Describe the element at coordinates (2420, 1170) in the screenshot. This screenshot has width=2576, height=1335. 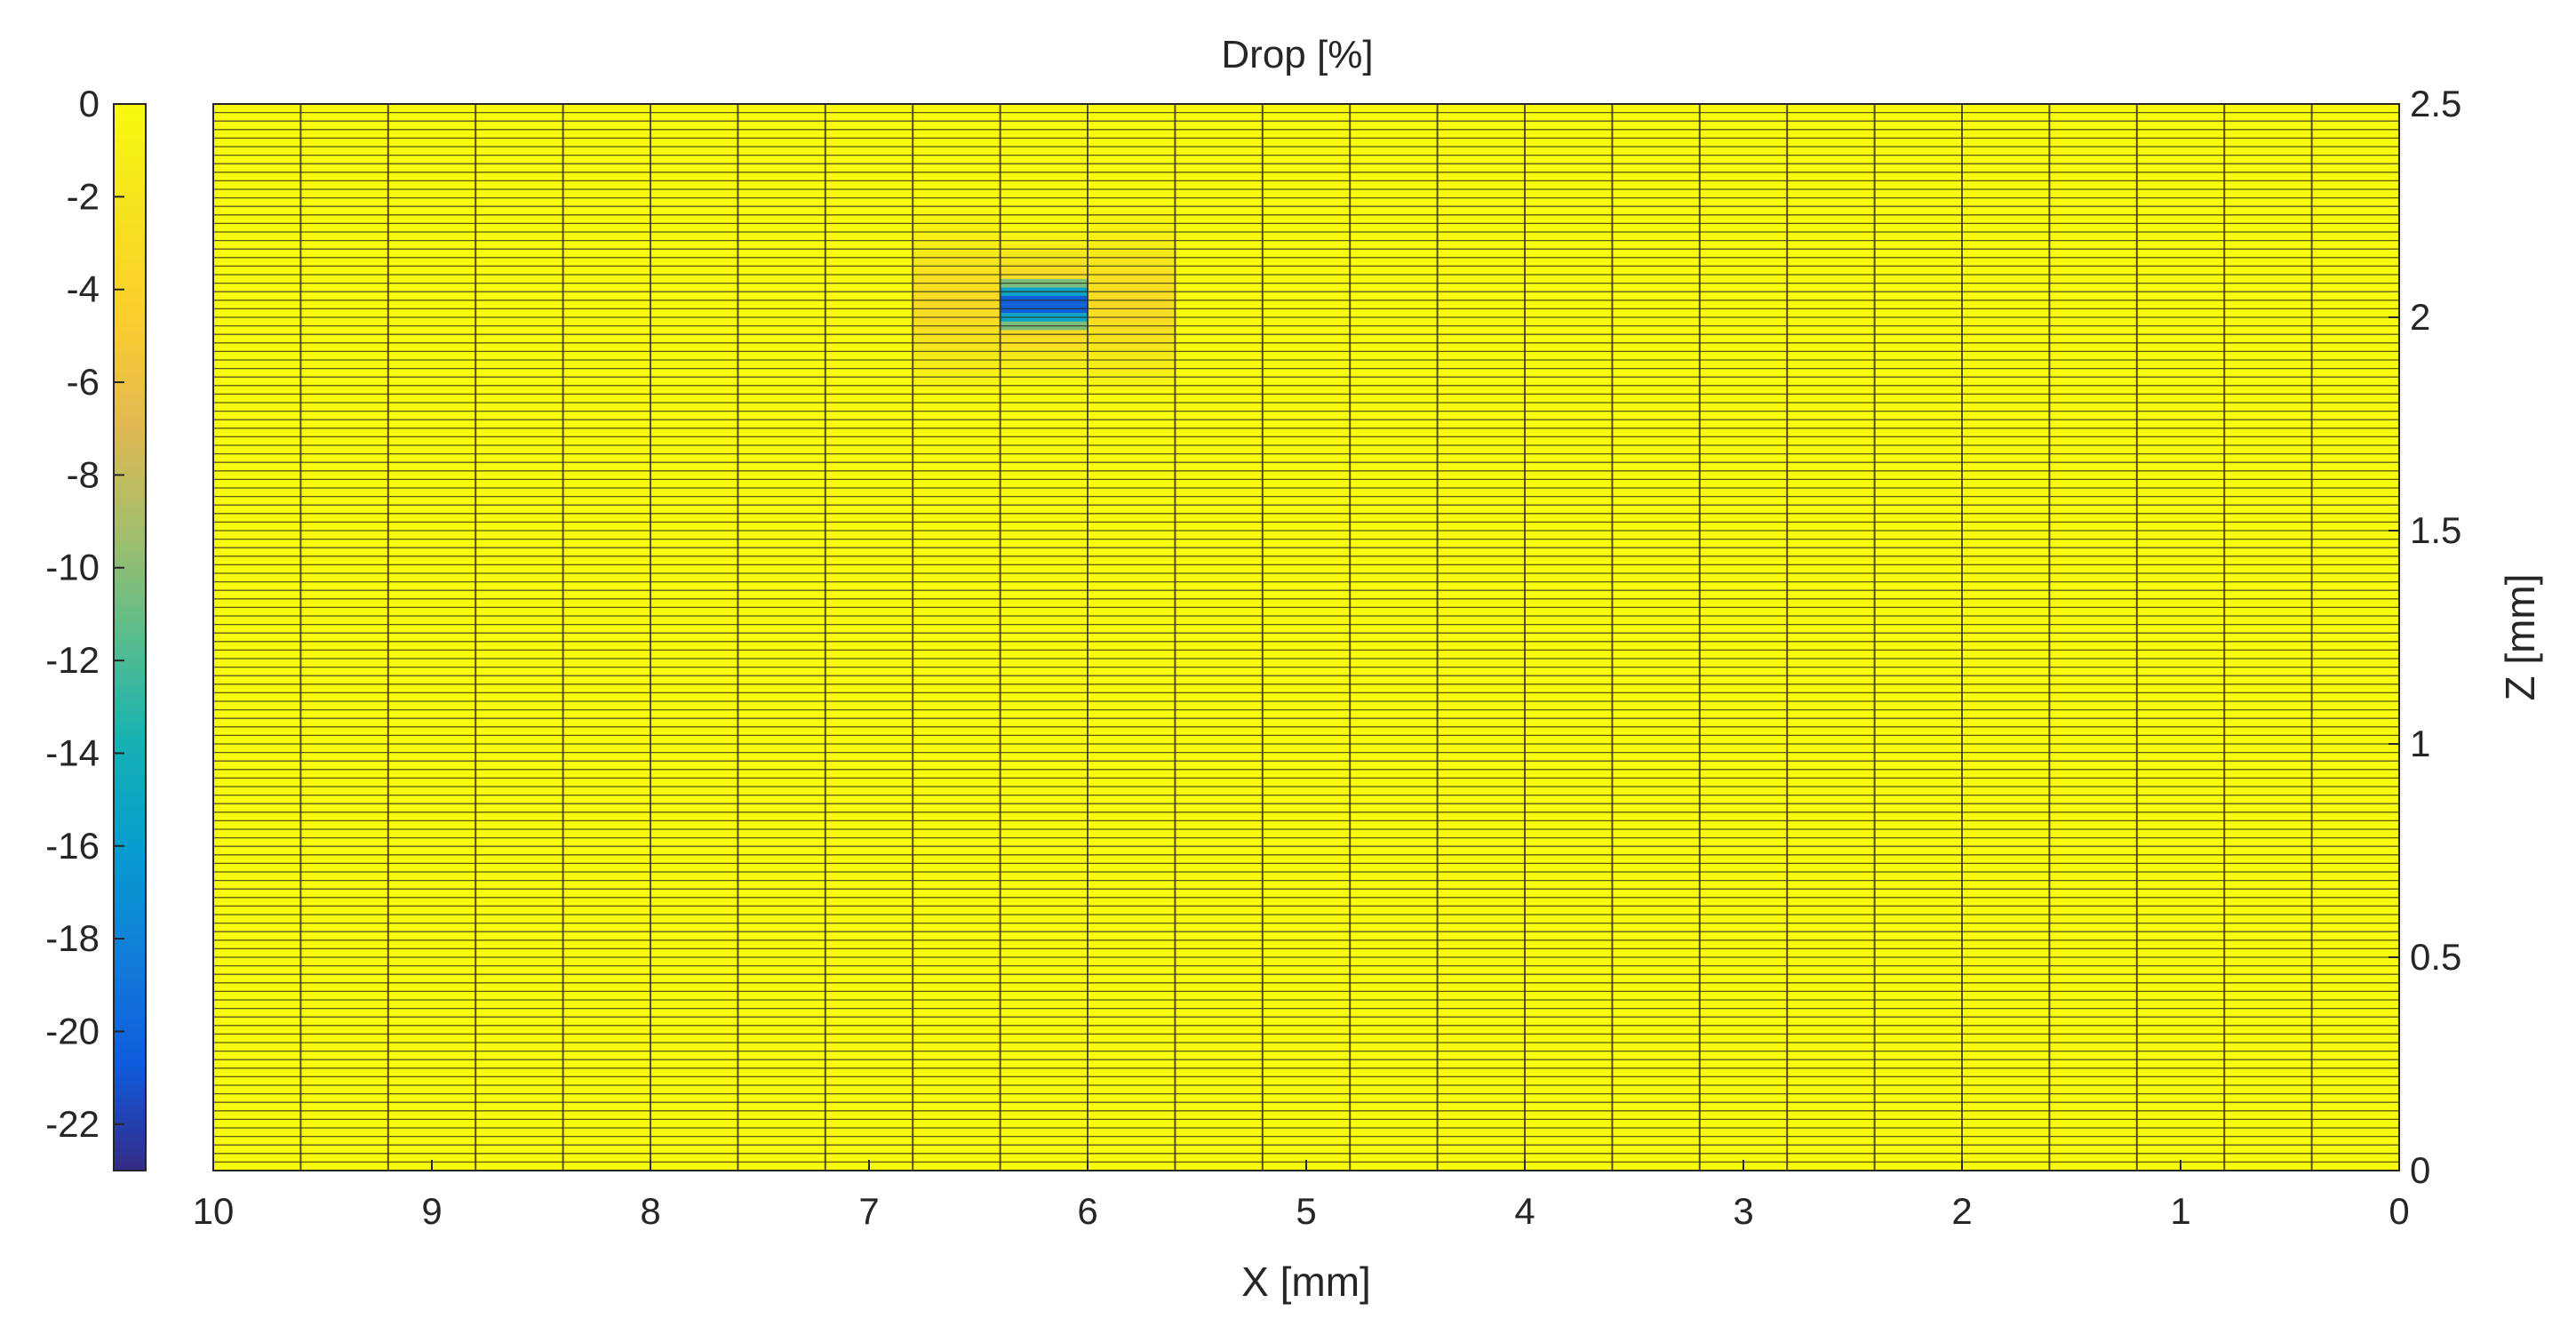
I see `z-tick-label: 0` at that location.